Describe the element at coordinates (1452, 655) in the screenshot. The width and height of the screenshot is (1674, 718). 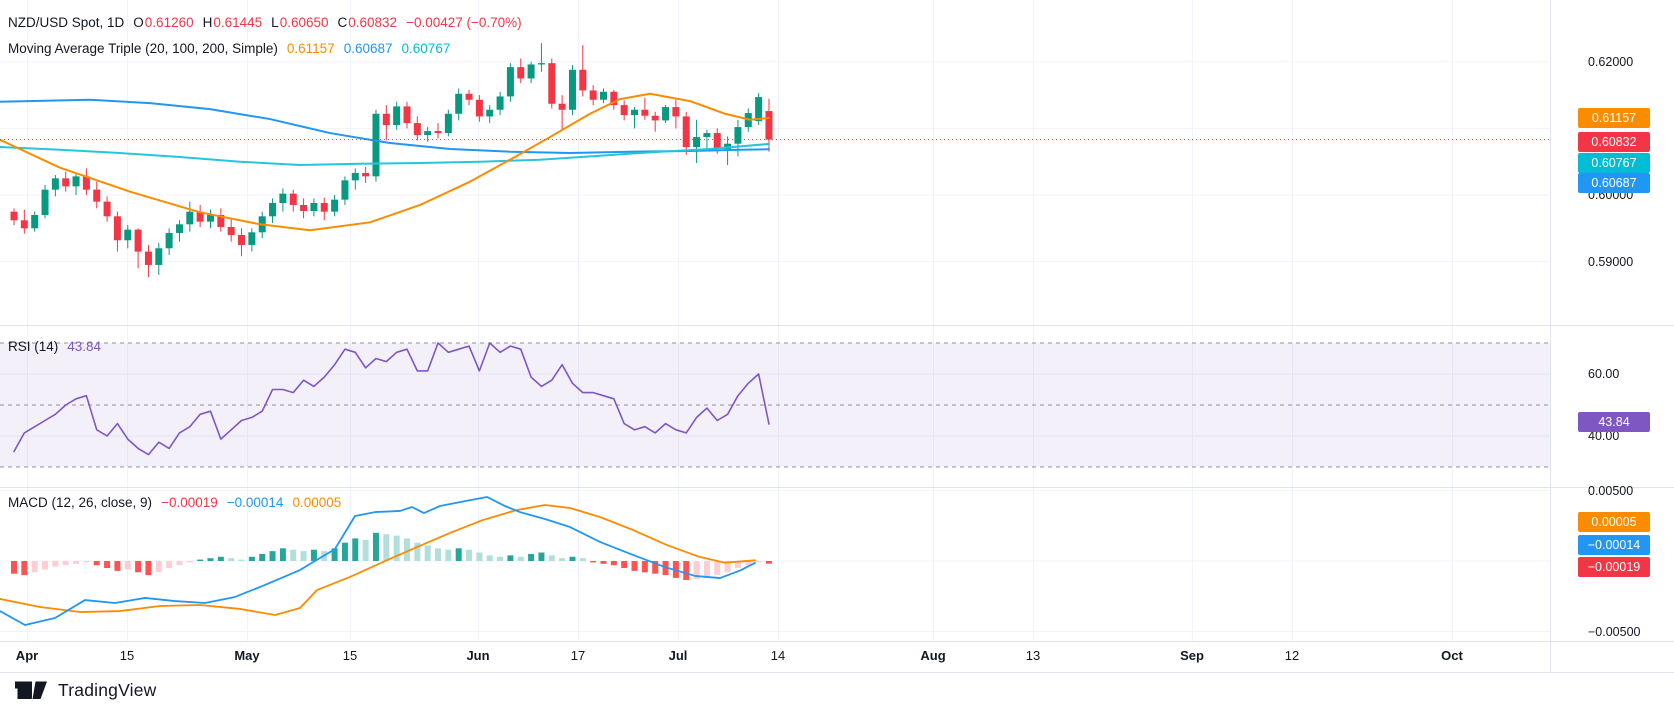
I see `time-axis-label: Oct` at that location.